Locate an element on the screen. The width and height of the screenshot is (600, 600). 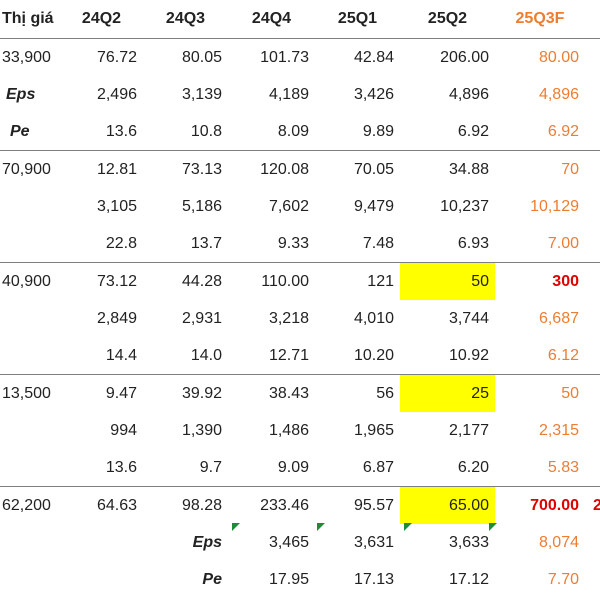
cell: 5,186 is located at coordinates (201, 206).